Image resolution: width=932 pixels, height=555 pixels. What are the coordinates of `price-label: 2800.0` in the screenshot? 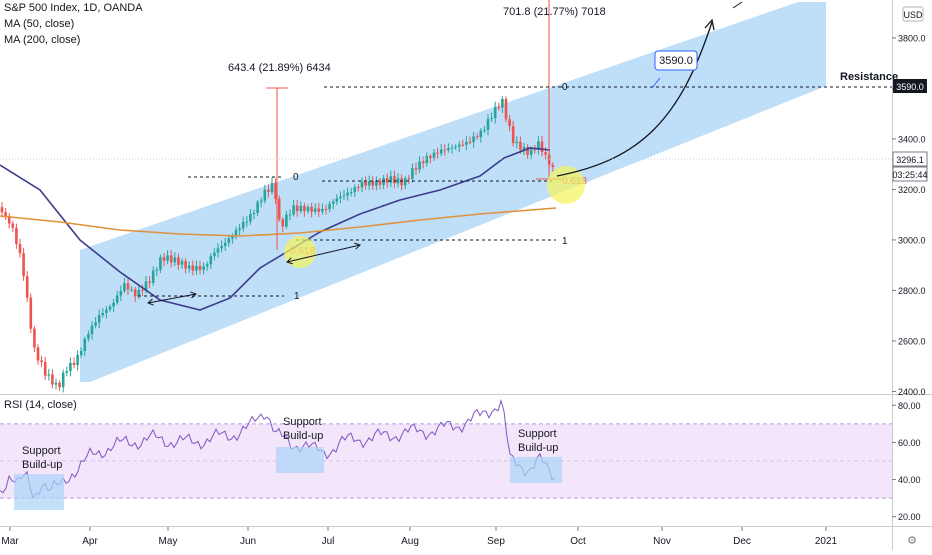 It's located at (912, 291).